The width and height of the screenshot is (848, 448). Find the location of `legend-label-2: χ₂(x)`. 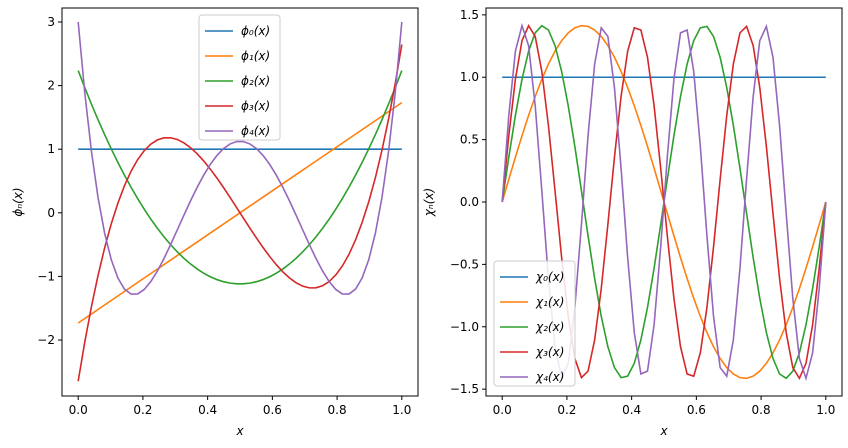

legend-label-2: χ₂(x) is located at coordinates (549, 327).